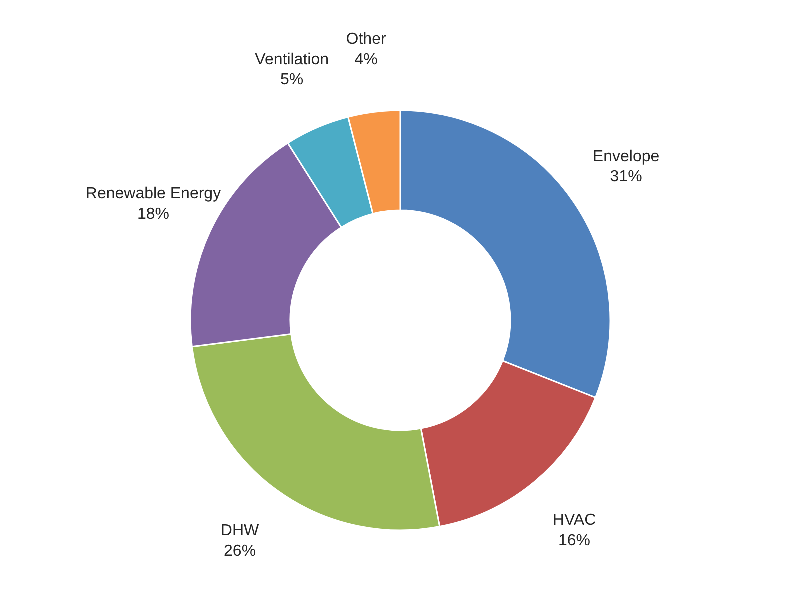 Image resolution: width=789 pixels, height=601 pixels. What do you see at coordinates (626, 177) in the screenshot?
I see `data-label: 31%` at bounding box center [626, 177].